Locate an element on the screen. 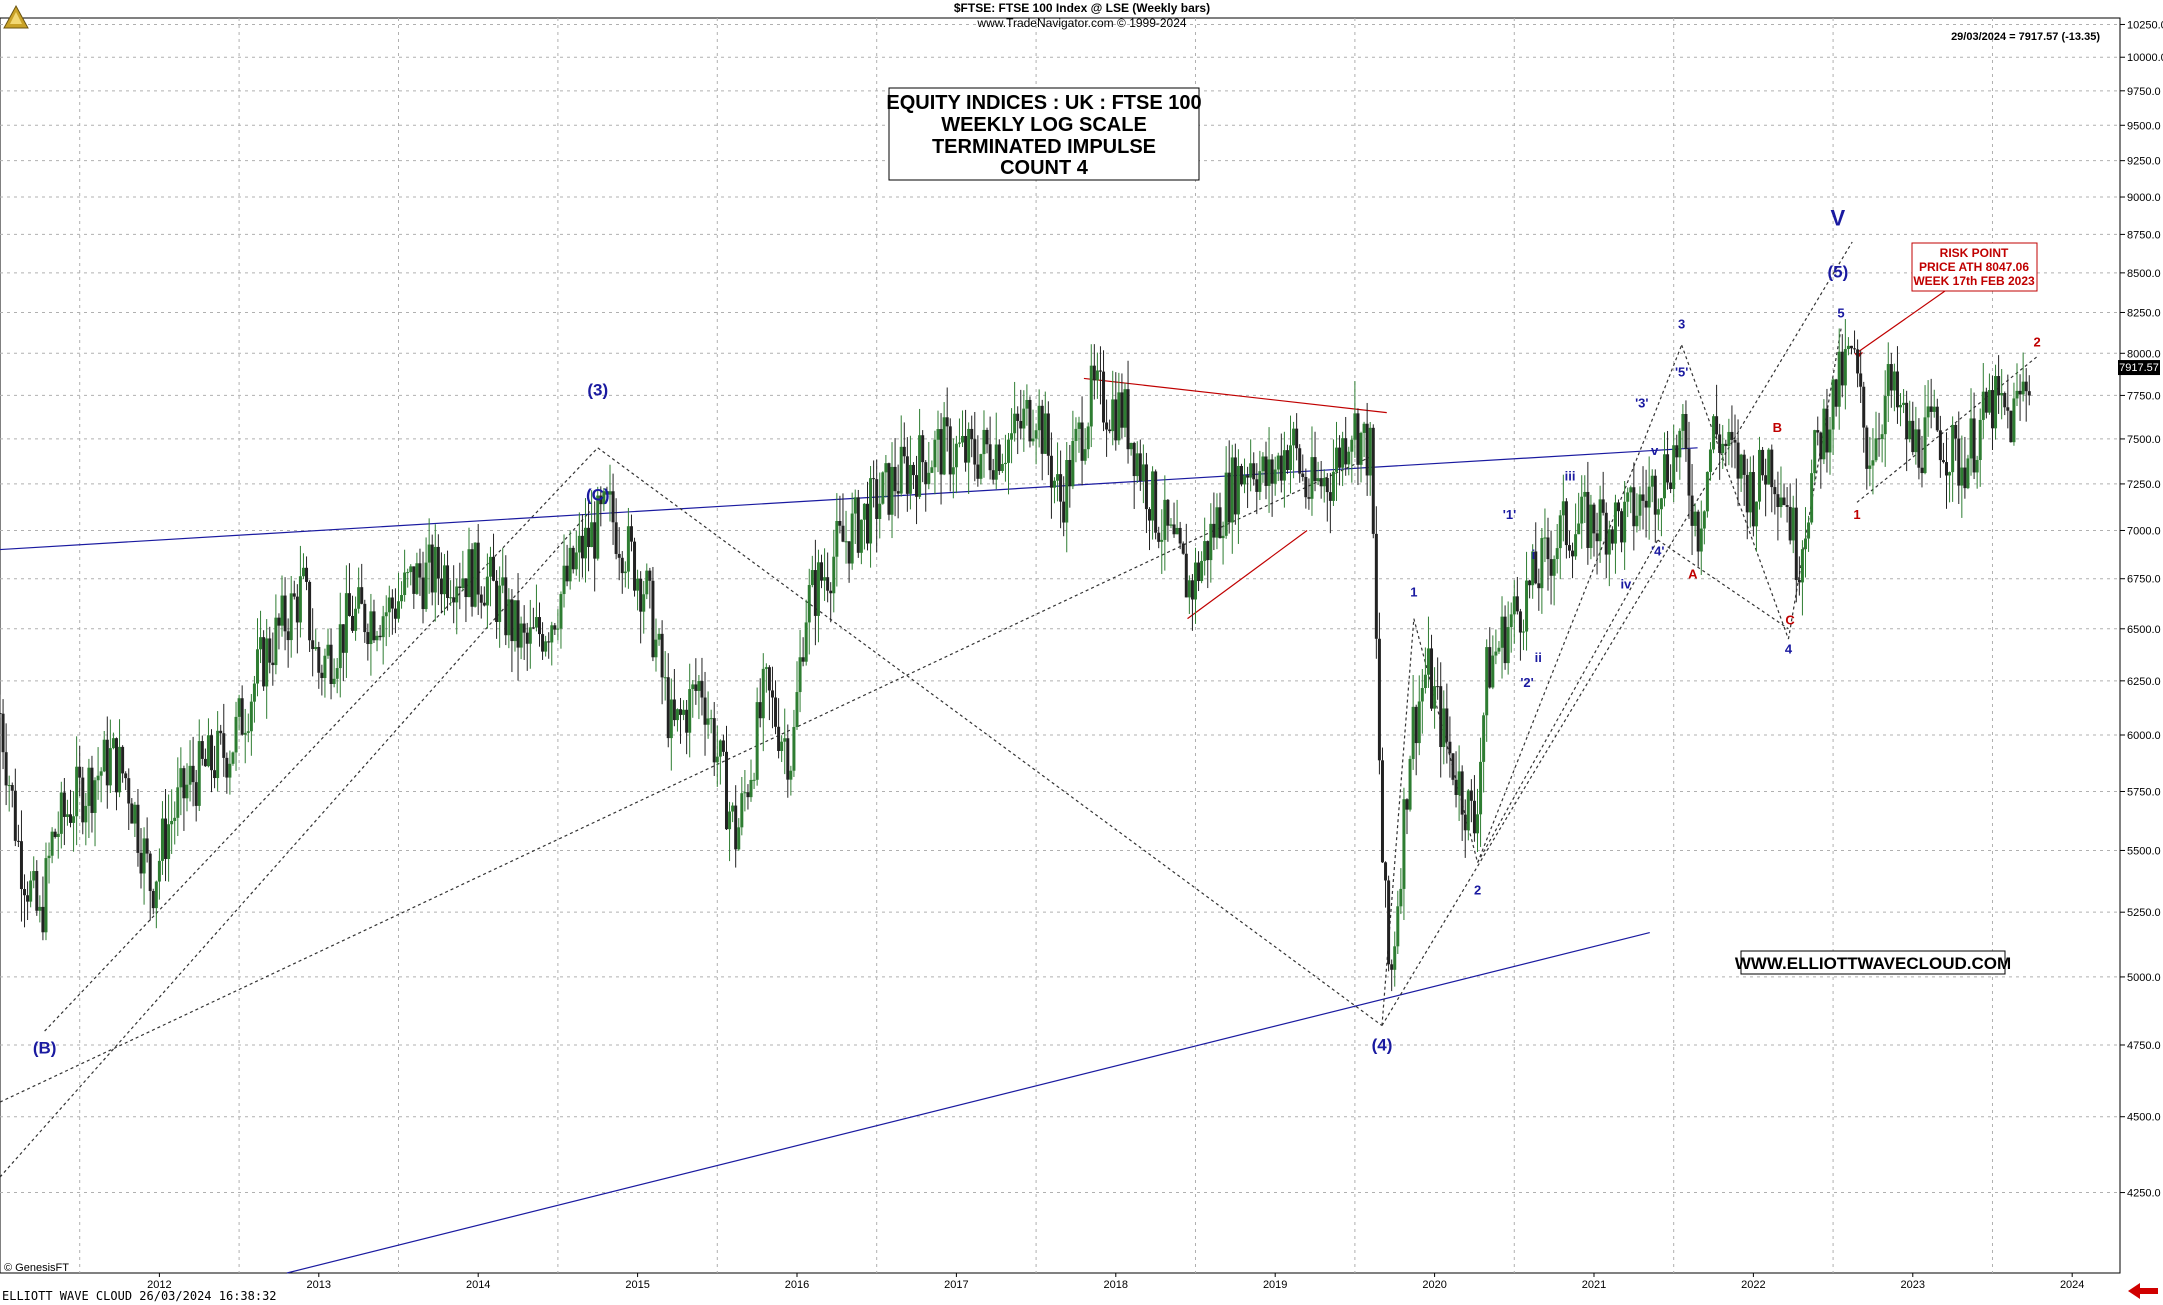 The width and height of the screenshot is (2163, 1305). wave-label: 1 is located at coordinates (1413, 592).